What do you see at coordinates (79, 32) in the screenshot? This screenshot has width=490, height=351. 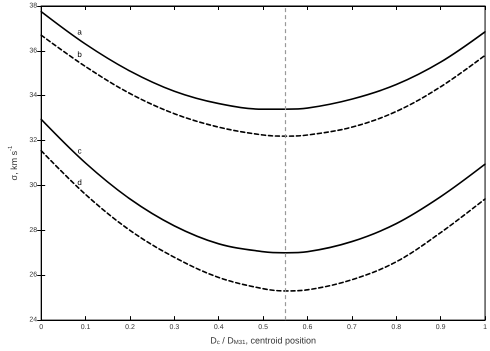 I see `series-label: a` at bounding box center [79, 32].